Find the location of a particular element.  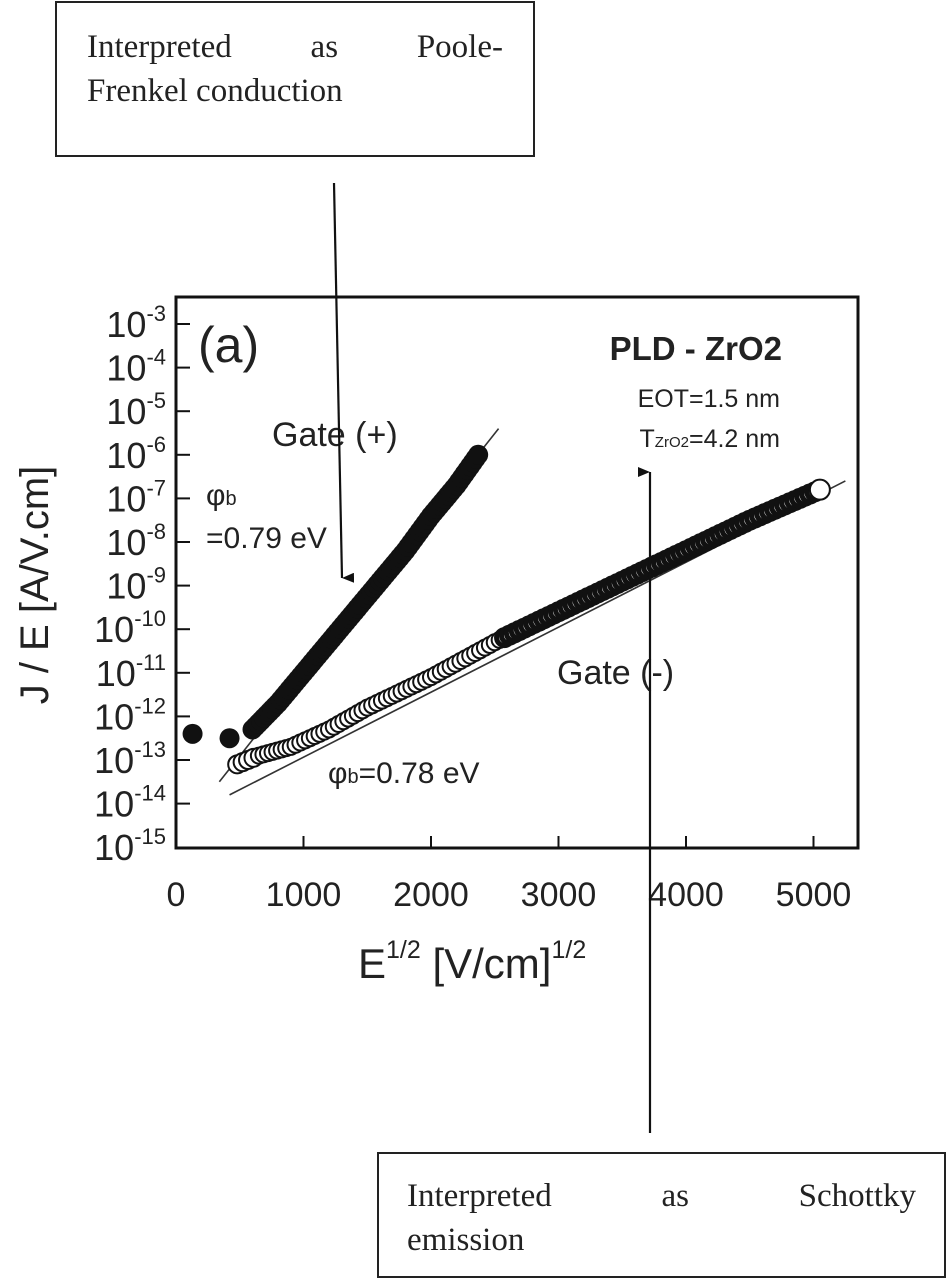

phi-positive-label: φb is located at coordinates (221, 495).